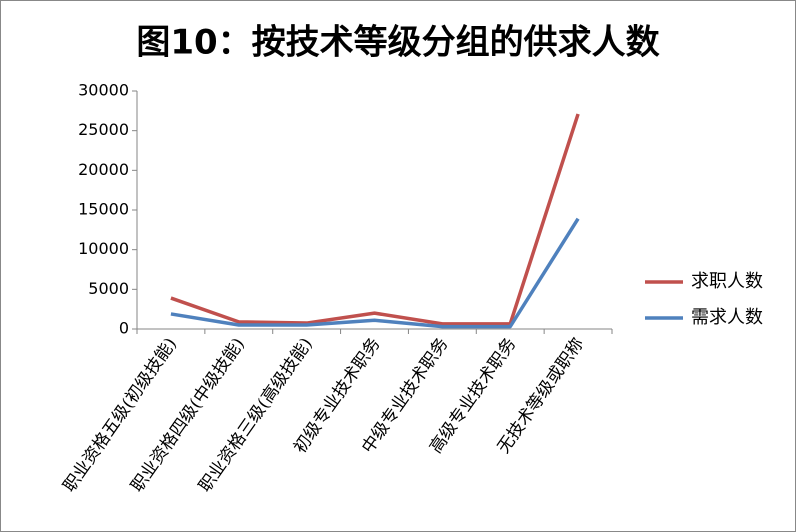  Describe the element at coordinates (103, 90) in the screenshot. I see `y-tick-label: 30000` at that location.